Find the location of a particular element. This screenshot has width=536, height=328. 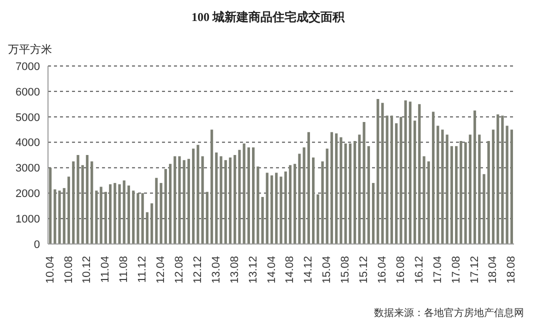

y-tick-label: 5000 is located at coordinates (28, 118).